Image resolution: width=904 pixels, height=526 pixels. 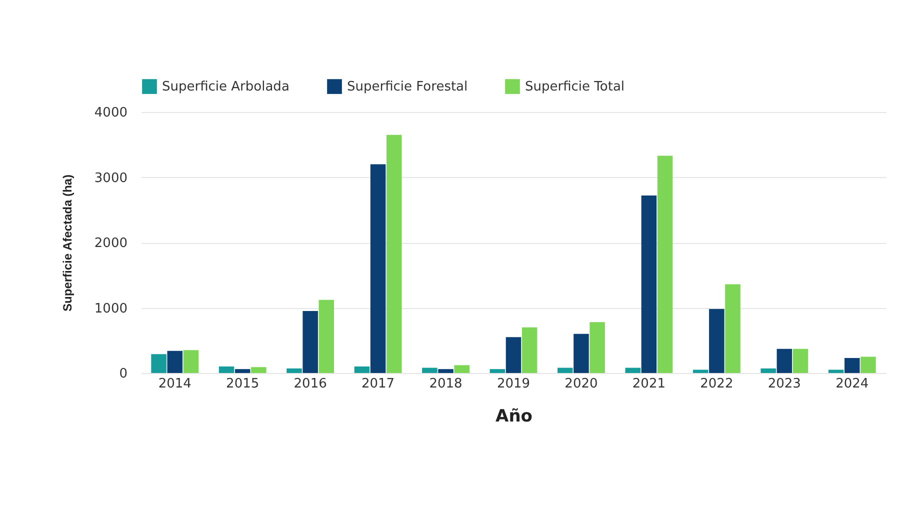 I want to click on x-tick-label: 2014, so click(x=175, y=384).